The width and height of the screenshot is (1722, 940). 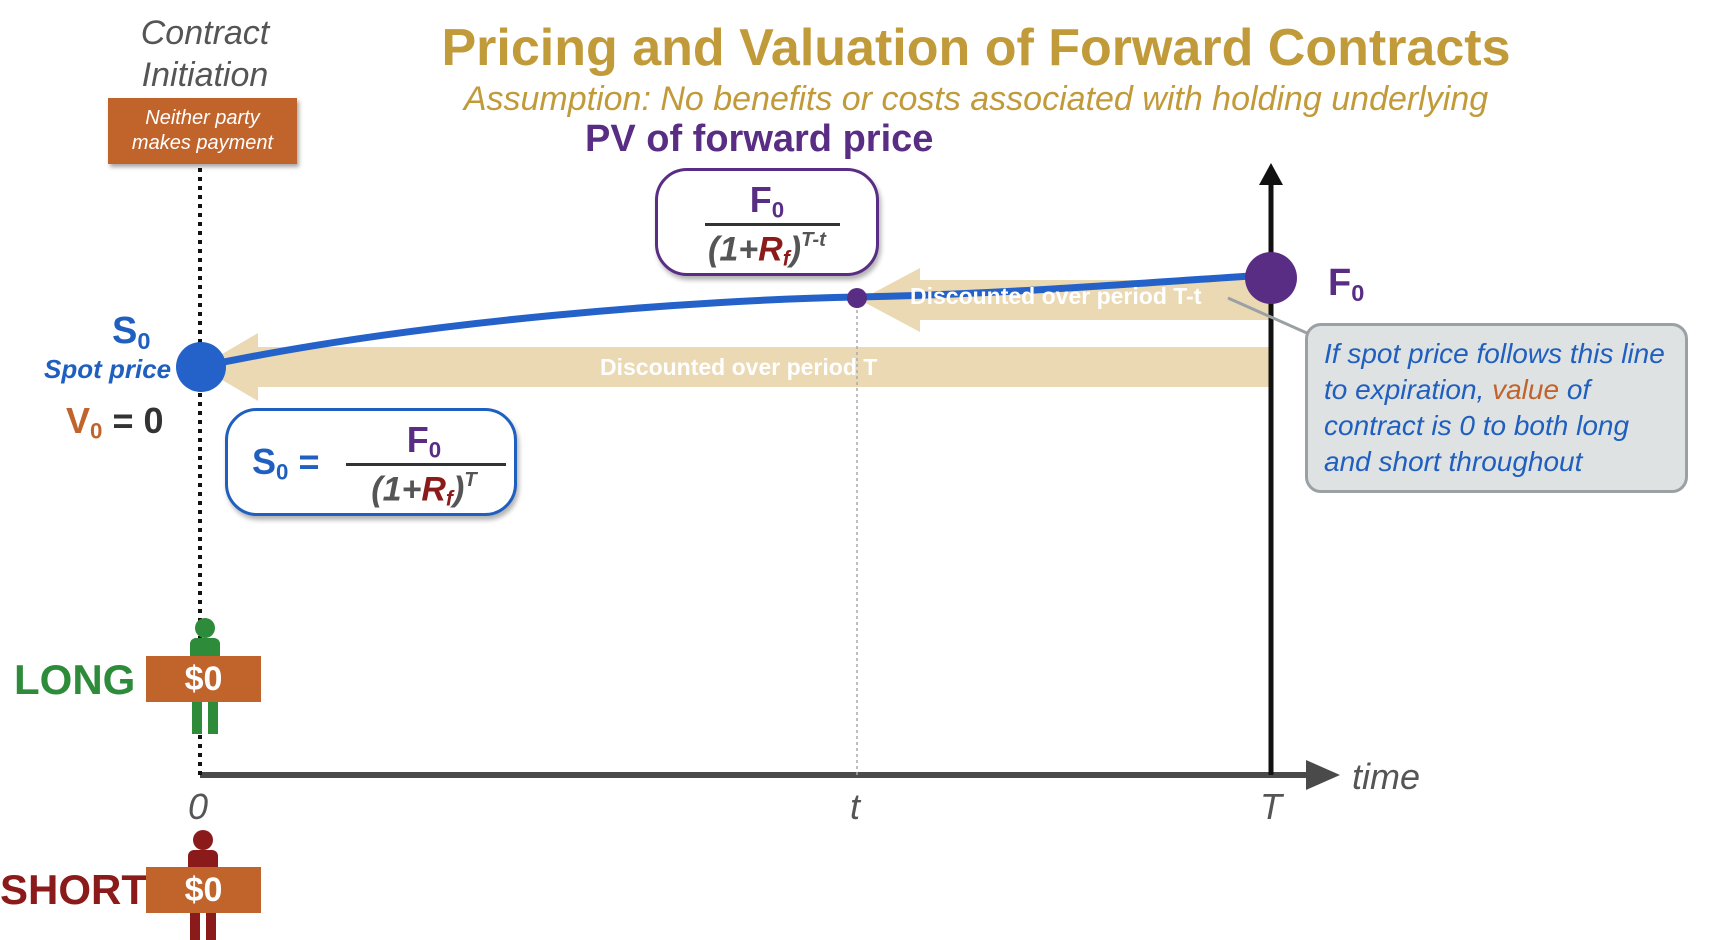 I want to click on short-label: SHORT, so click(x=73, y=889).